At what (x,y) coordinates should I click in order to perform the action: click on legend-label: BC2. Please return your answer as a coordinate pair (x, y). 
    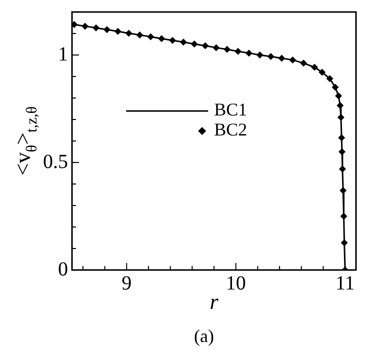
    Looking at the image, I should click on (231, 130).